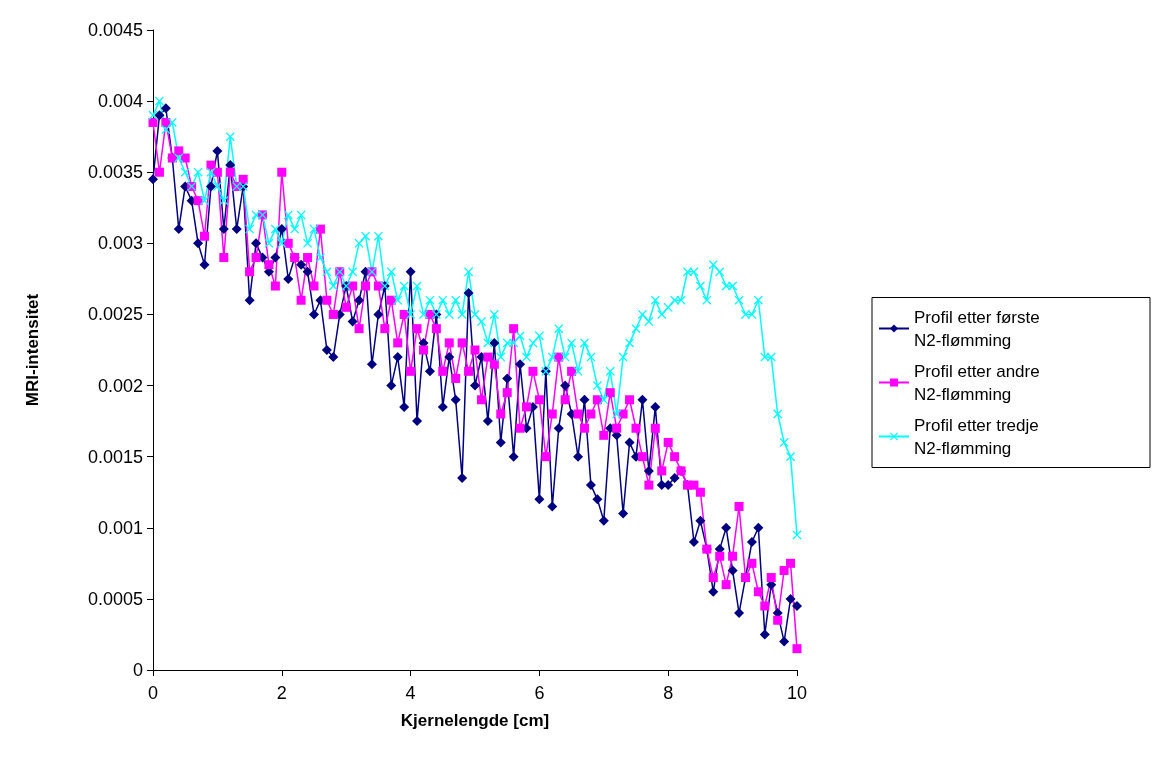  I want to click on x-tick-label: 0, so click(153, 693).